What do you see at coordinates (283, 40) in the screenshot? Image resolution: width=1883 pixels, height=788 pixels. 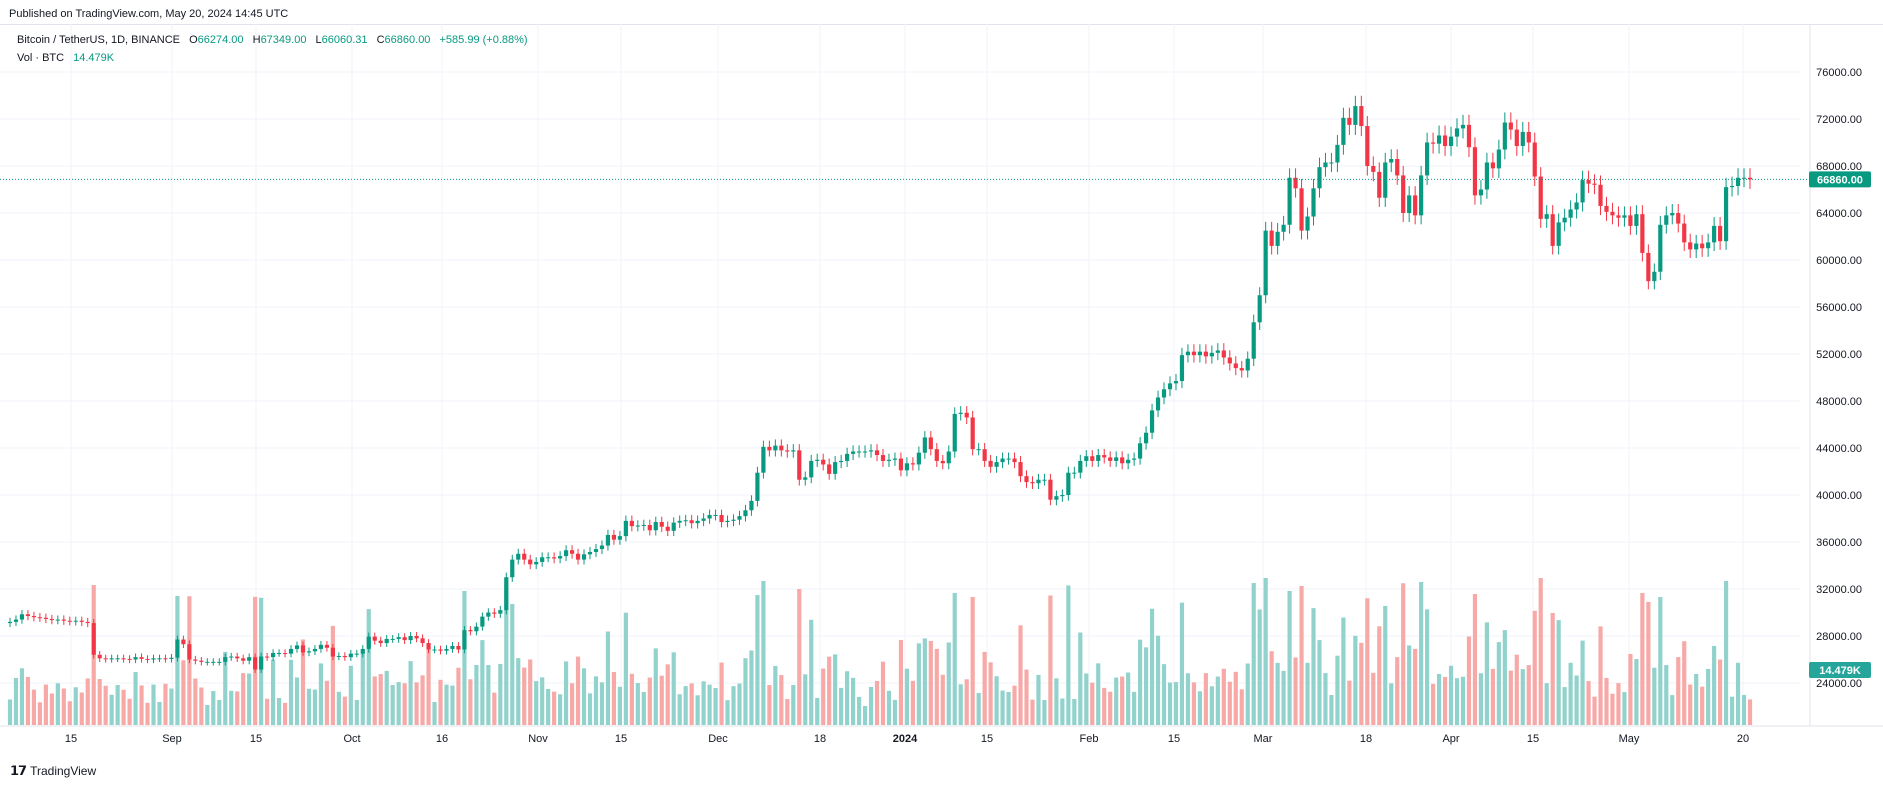 I see `high-value: 67349.00` at bounding box center [283, 40].